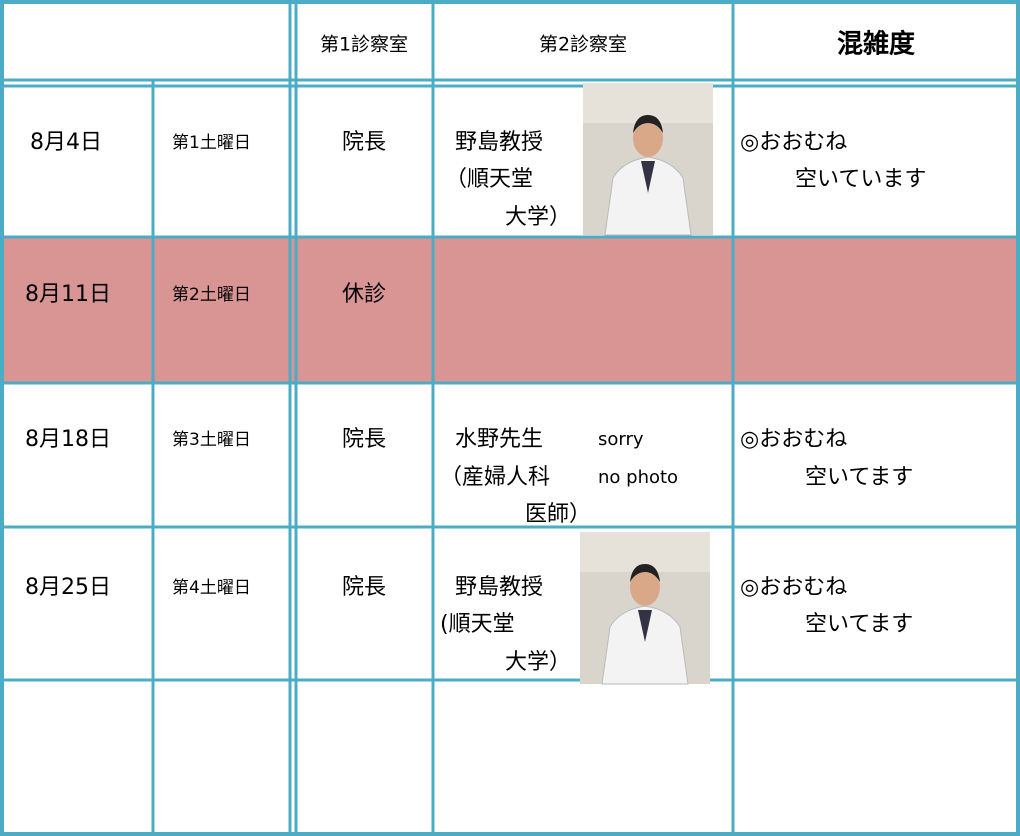 This screenshot has width=1020, height=836. I want to click on congestion-line: 空いています, so click(860, 179).